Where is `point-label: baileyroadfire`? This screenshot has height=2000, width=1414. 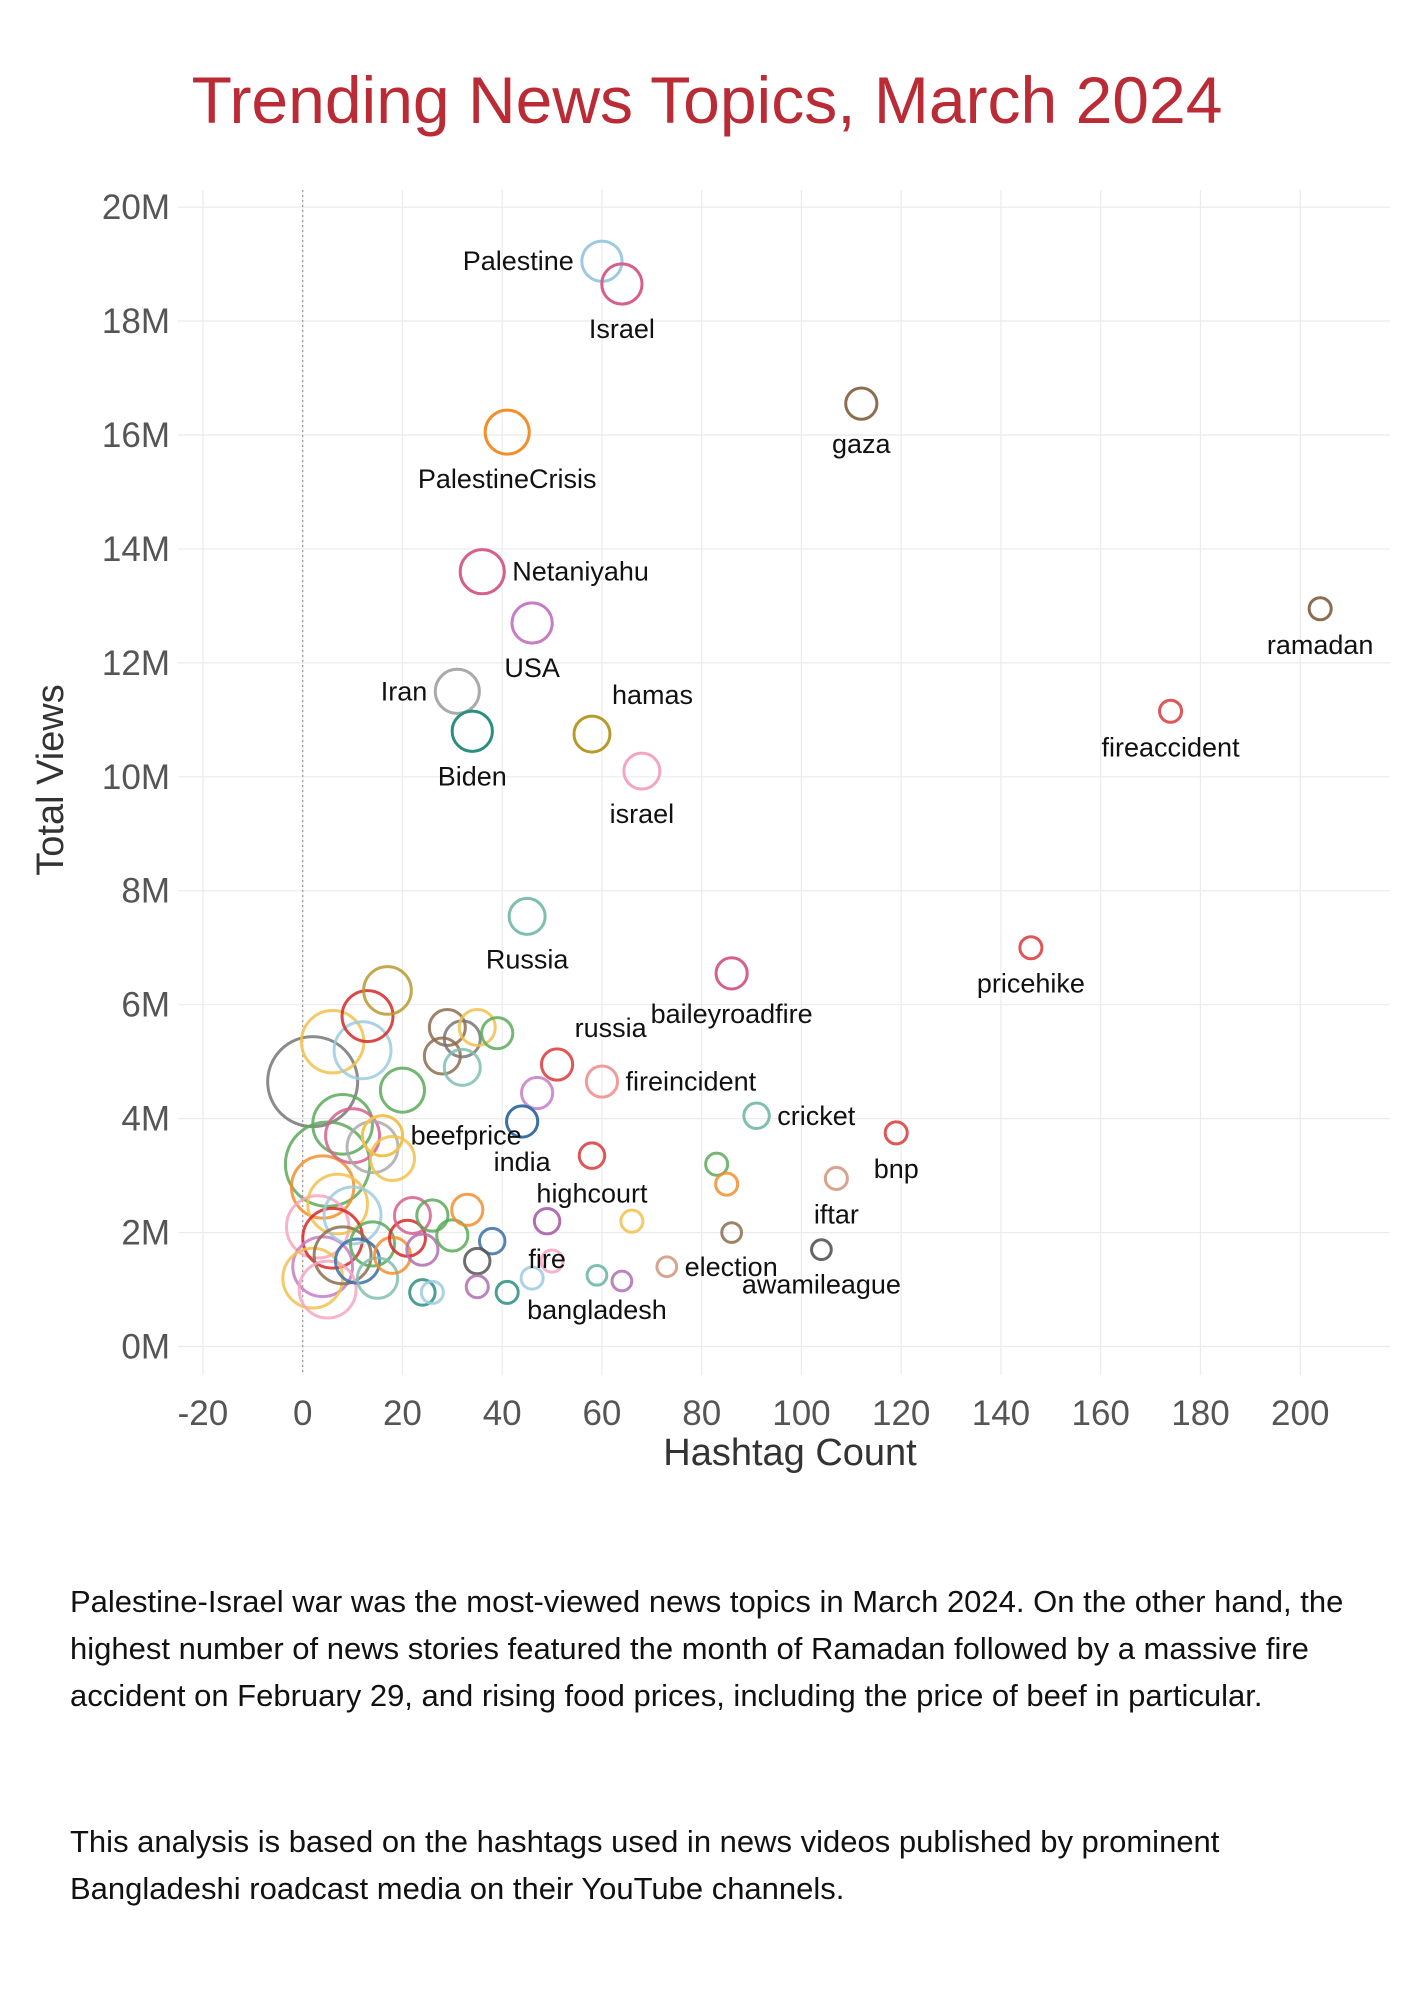 point-label: baileyroadfire is located at coordinates (732, 1014).